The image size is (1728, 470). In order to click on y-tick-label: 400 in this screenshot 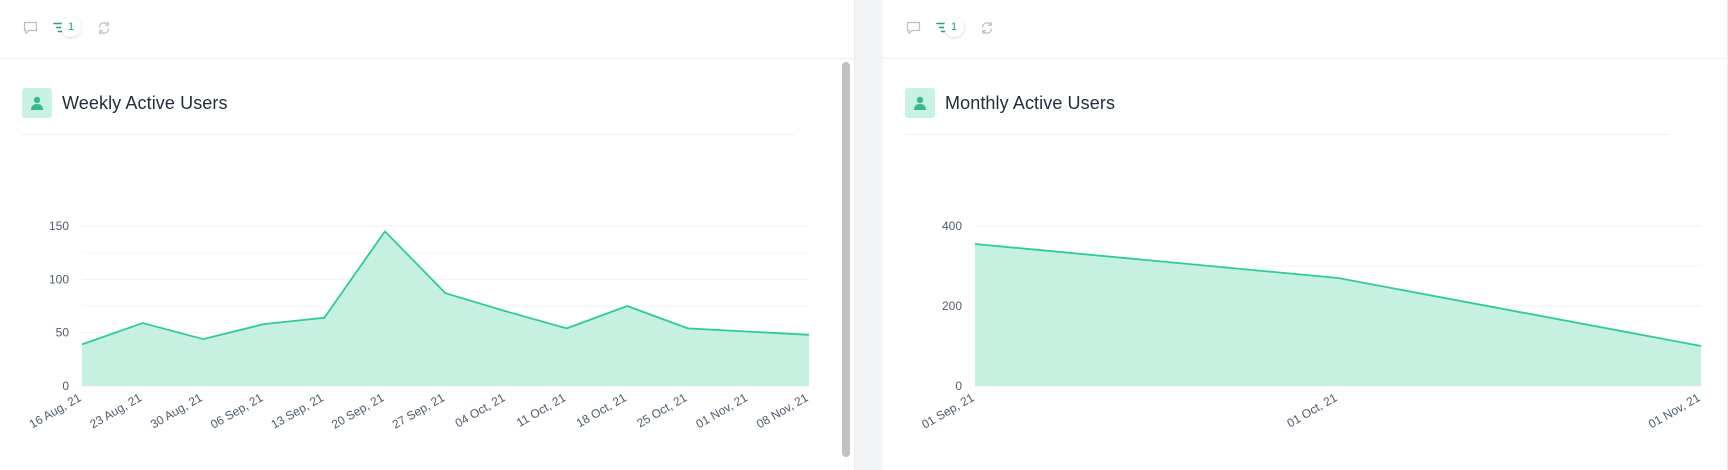, I will do `click(952, 226)`.